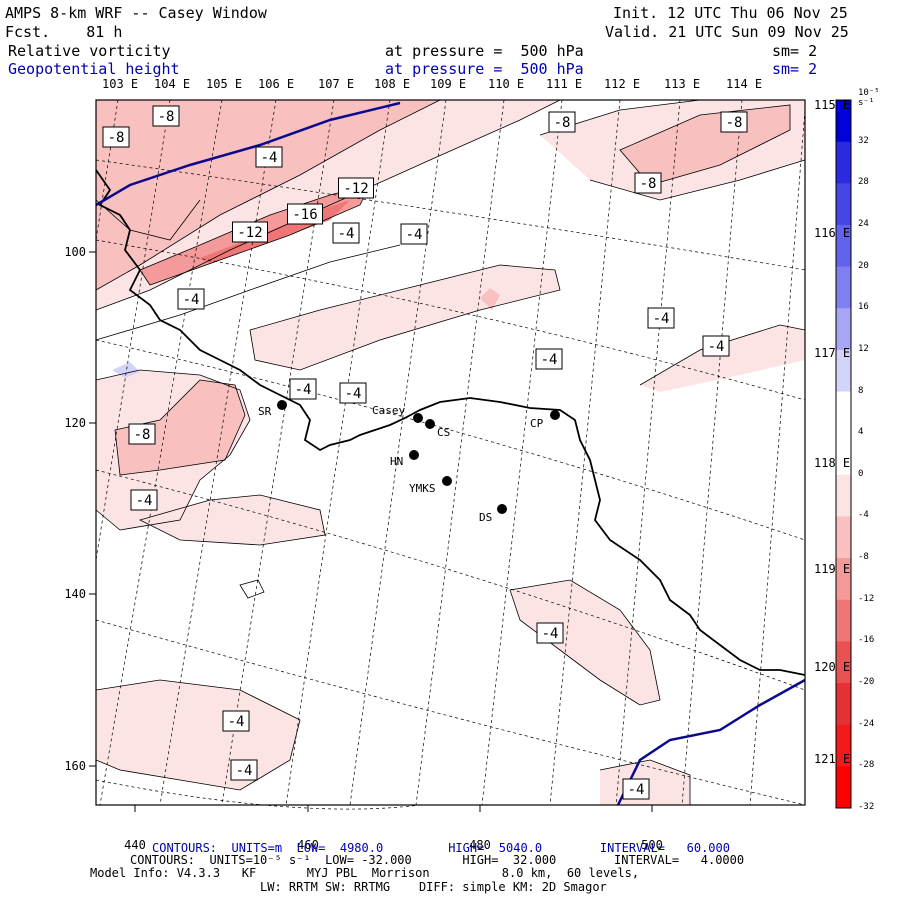 The width and height of the screenshot is (900, 900). I want to click on geopotential-contour, so click(711, 742).